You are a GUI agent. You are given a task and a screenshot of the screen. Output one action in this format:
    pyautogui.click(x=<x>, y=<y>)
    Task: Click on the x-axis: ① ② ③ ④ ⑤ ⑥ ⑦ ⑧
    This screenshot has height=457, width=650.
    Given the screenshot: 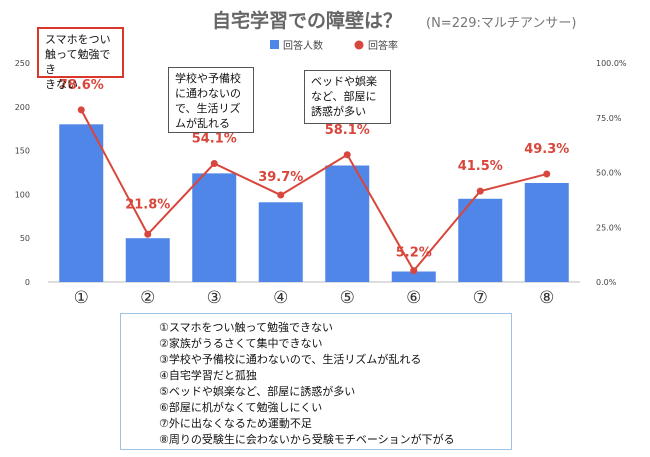 What is the action you would take?
    pyautogui.click(x=314, y=298)
    